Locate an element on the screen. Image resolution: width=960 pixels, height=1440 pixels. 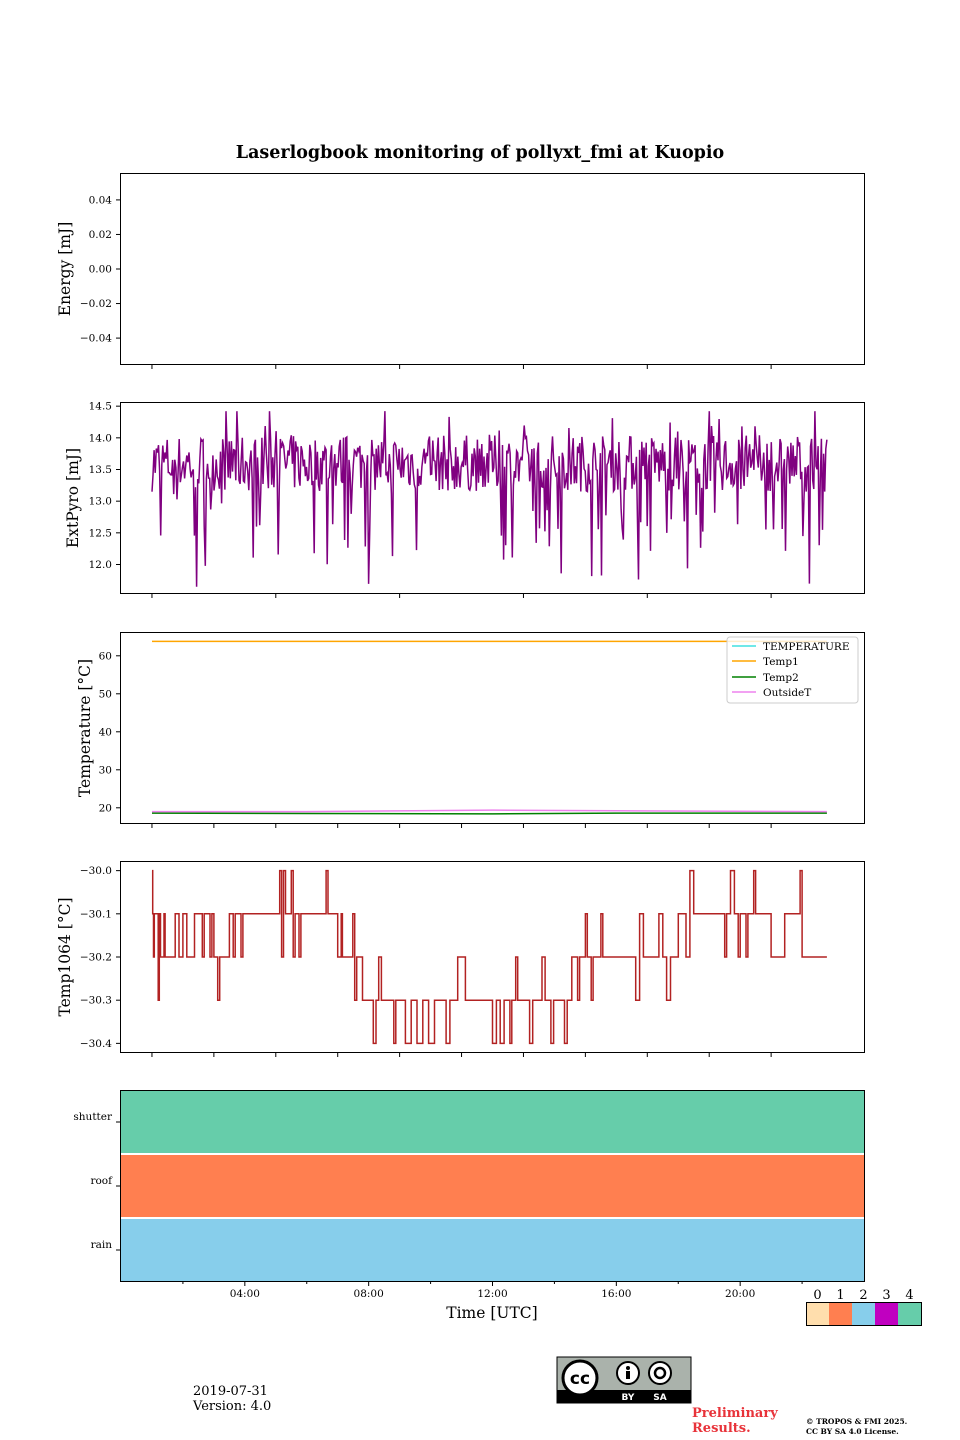
status-xticks: 04:00 08:00 12:00 16:00 20:00 is located at coordinates (492, 1291).